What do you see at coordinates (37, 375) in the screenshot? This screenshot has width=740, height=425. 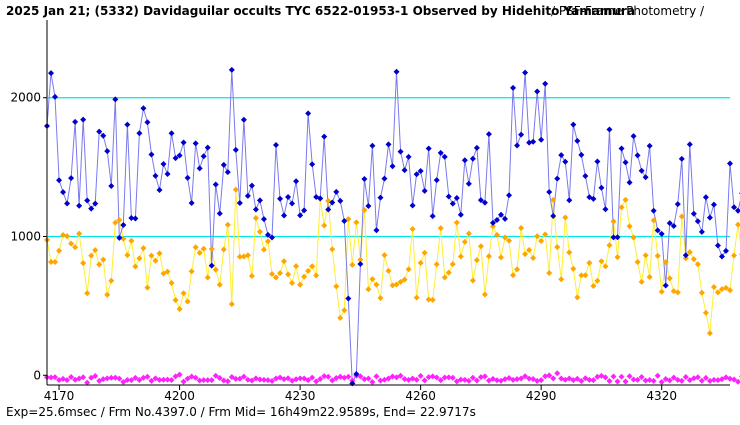 I see `y-tick-label: 0` at bounding box center [37, 375].